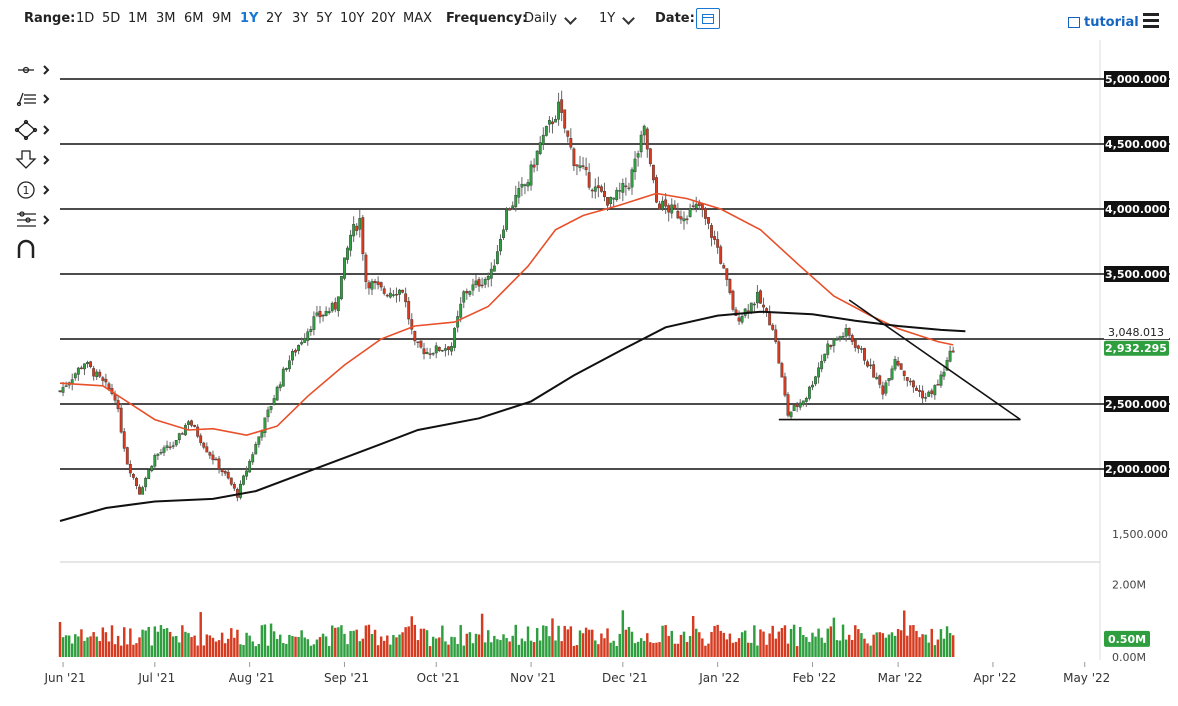  What do you see at coordinates (222, 18) in the screenshot?
I see `range-button-9m: 9M` at bounding box center [222, 18].